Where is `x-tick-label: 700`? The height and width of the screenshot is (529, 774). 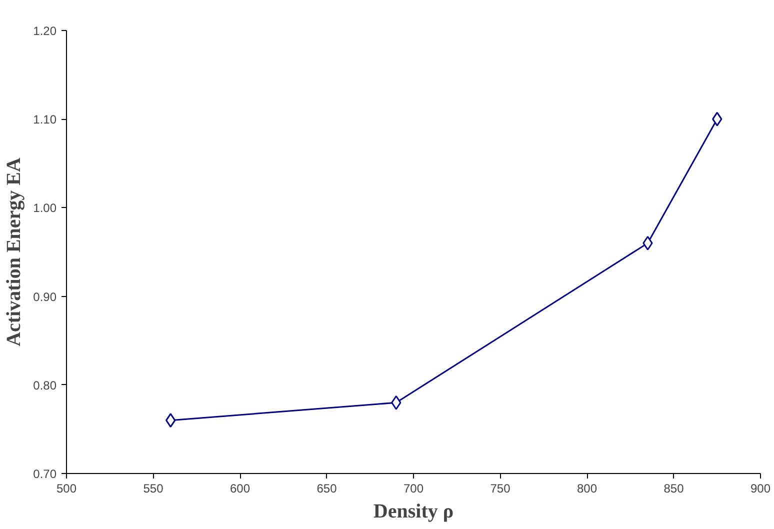 x-tick-label: 700 is located at coordinates (413, 489).